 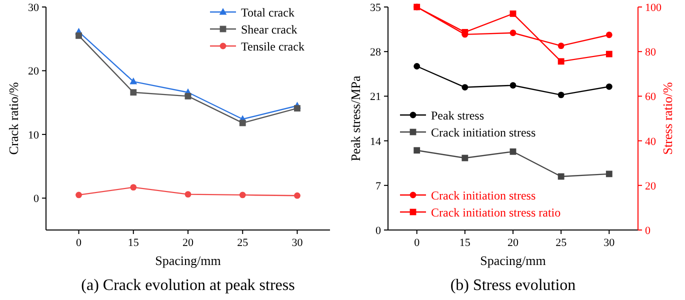 I want to click on y-axis-title: Peak stress/MPa, so click(x=355, y=118).